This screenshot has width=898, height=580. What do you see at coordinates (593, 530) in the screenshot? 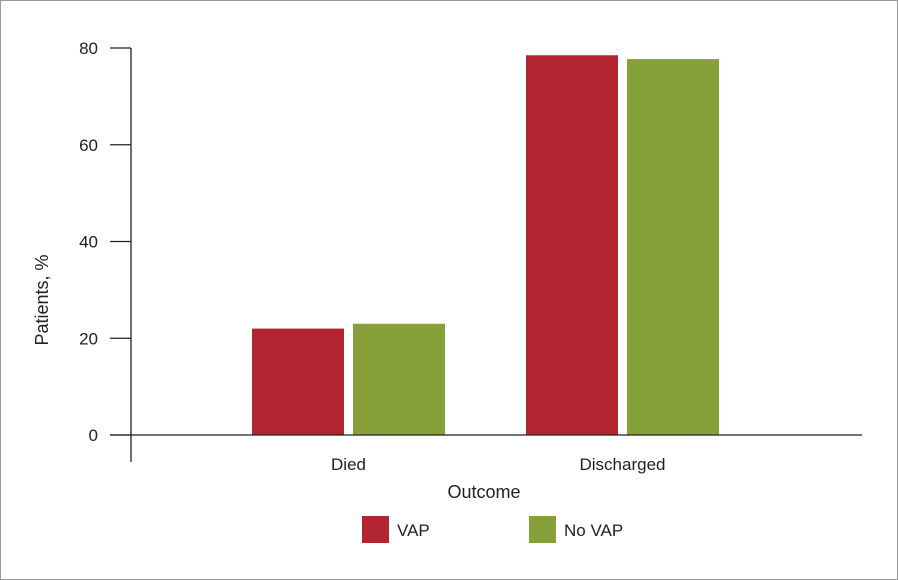
I see `legend-label: No VAP` at bounding box center [593, 530].